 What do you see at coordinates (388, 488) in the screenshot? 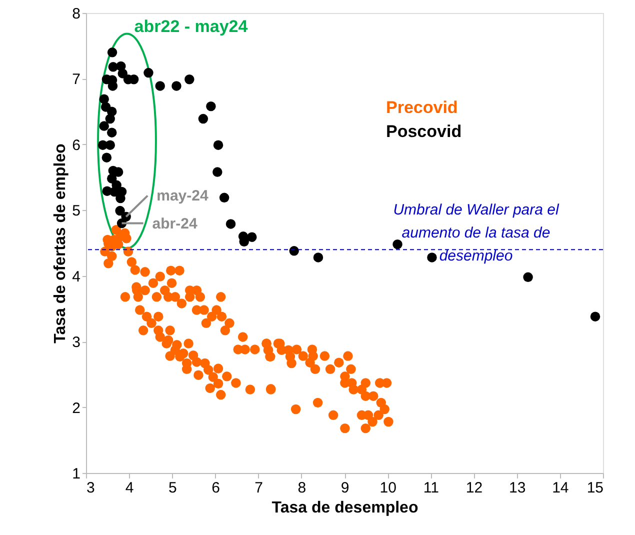
I see `x-tick-label: 10` at bounding box center [388, 488].